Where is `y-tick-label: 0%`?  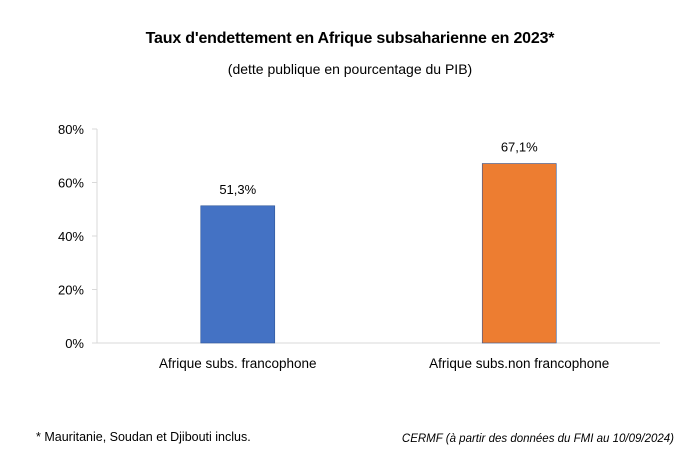
y-tick-label: 0% is located at coordinates (74, 343).